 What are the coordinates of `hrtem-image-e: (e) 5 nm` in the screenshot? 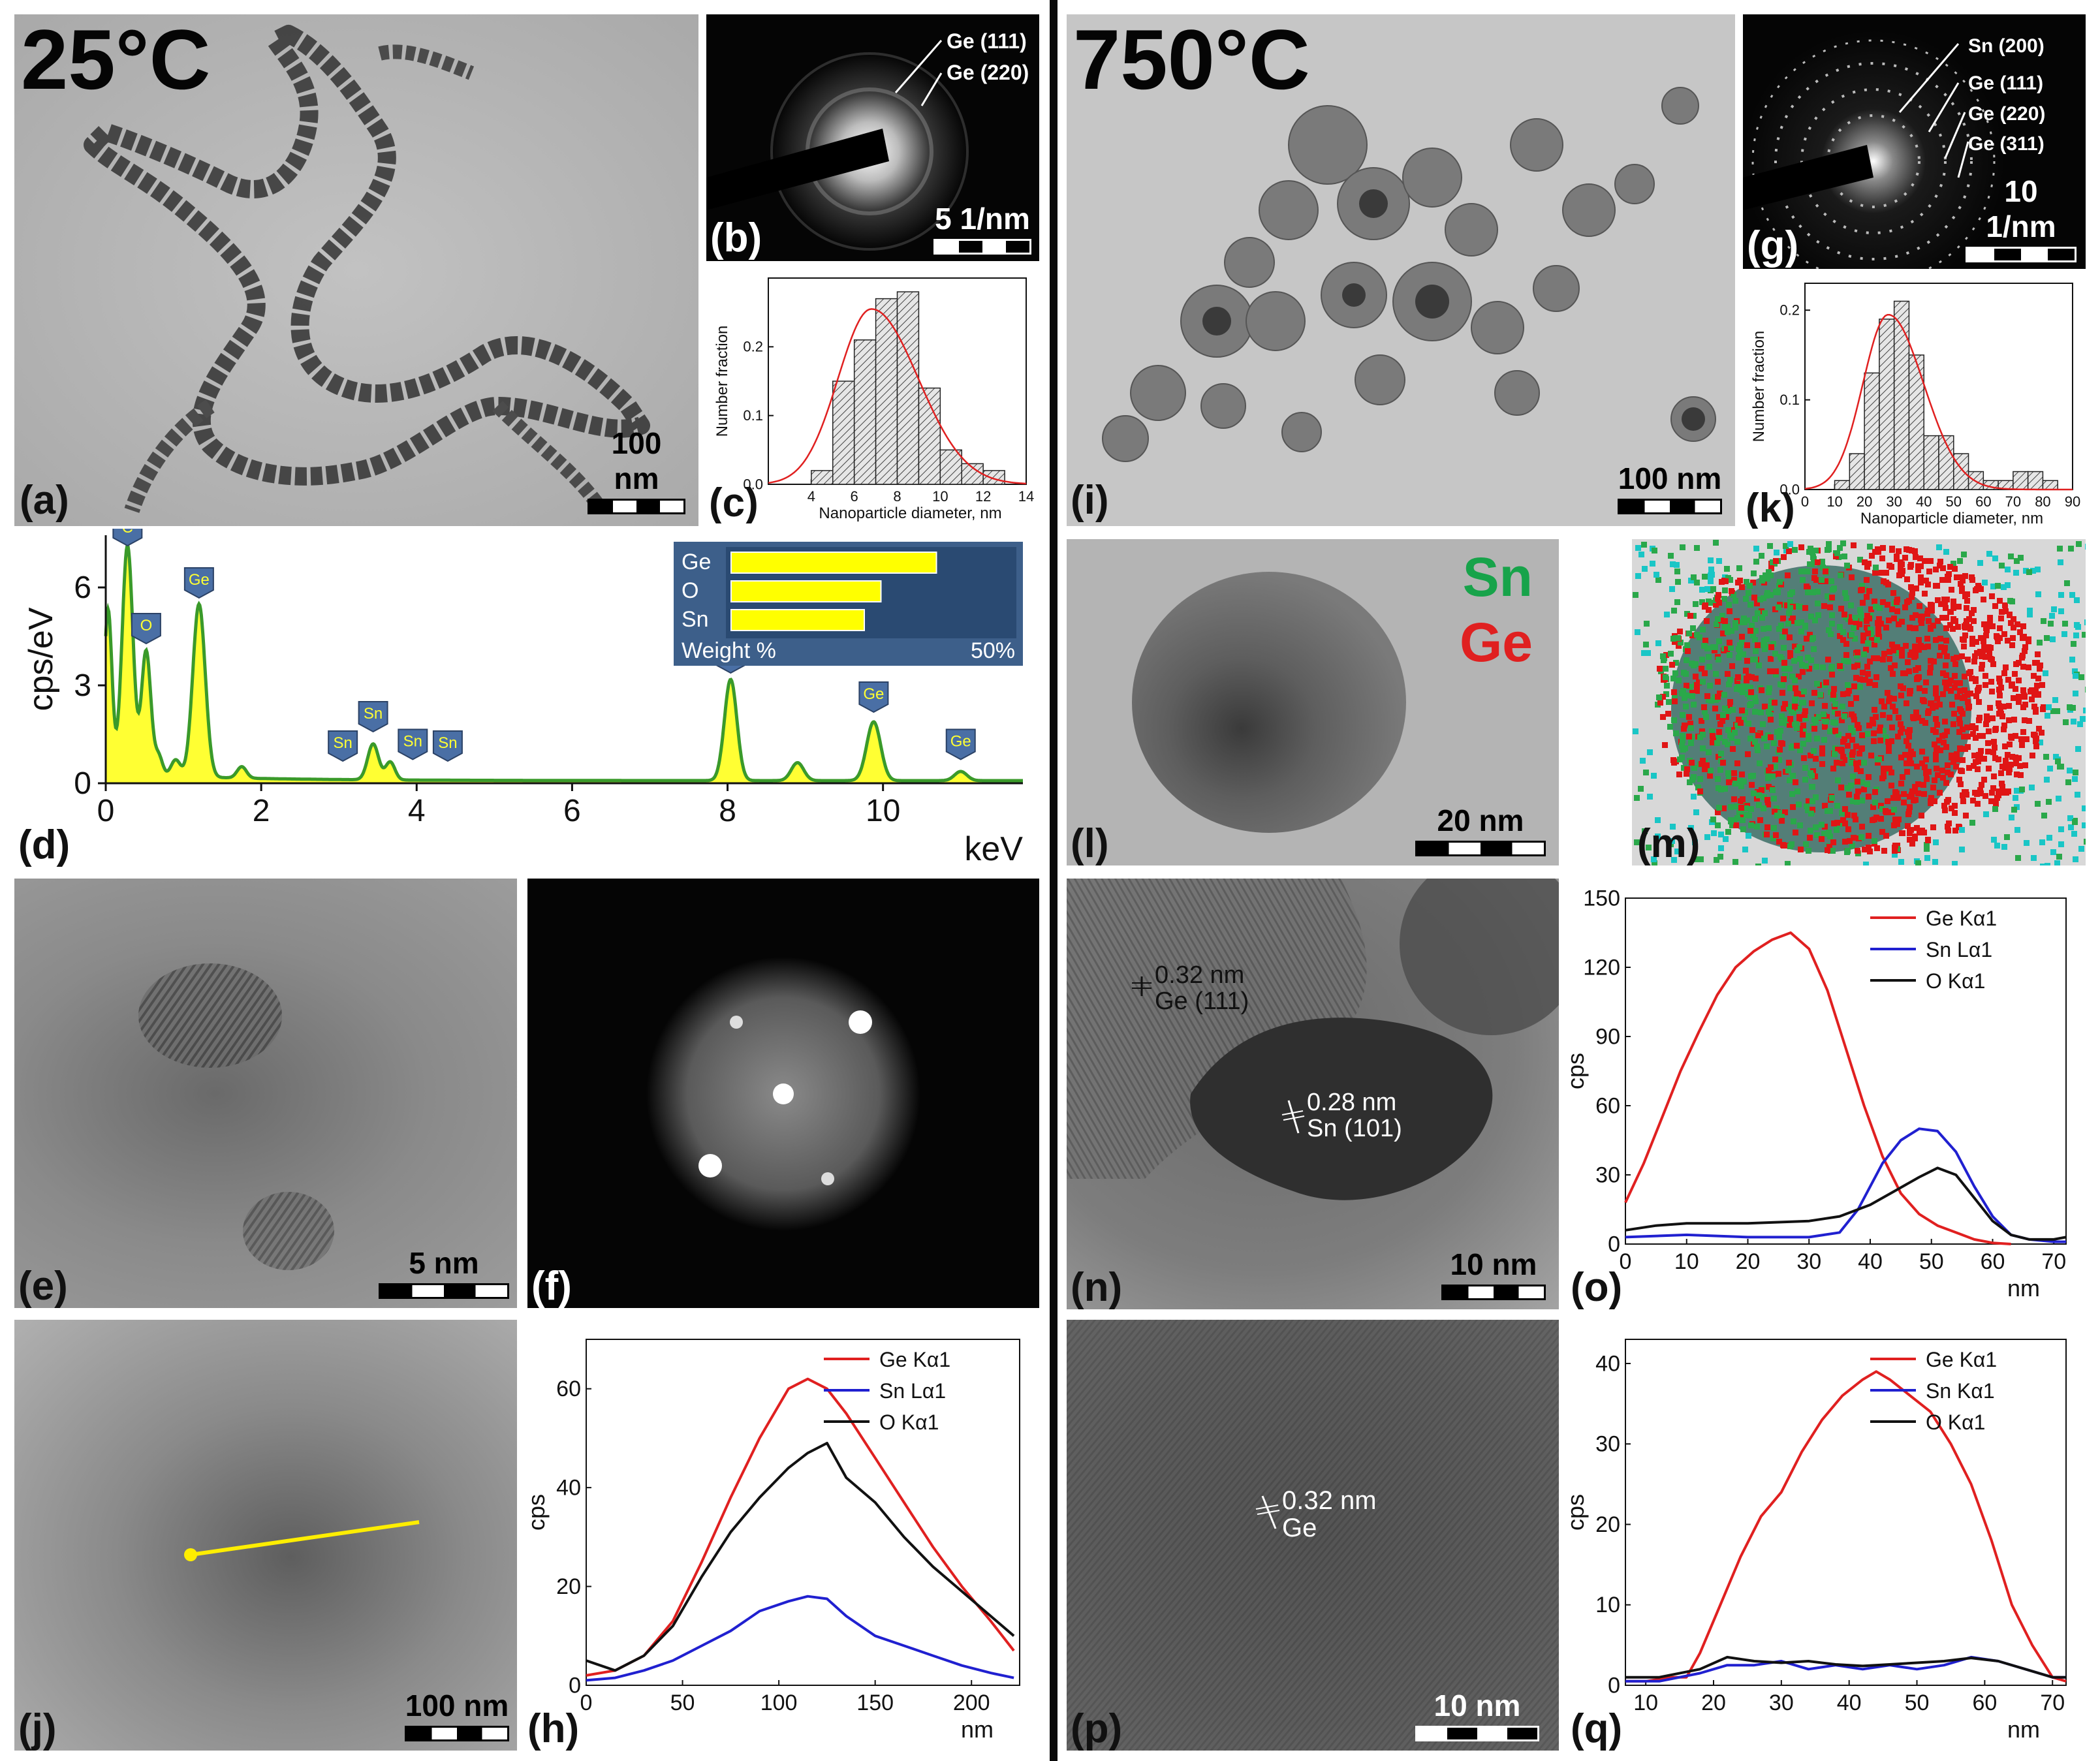 It's located at (265, 1093).